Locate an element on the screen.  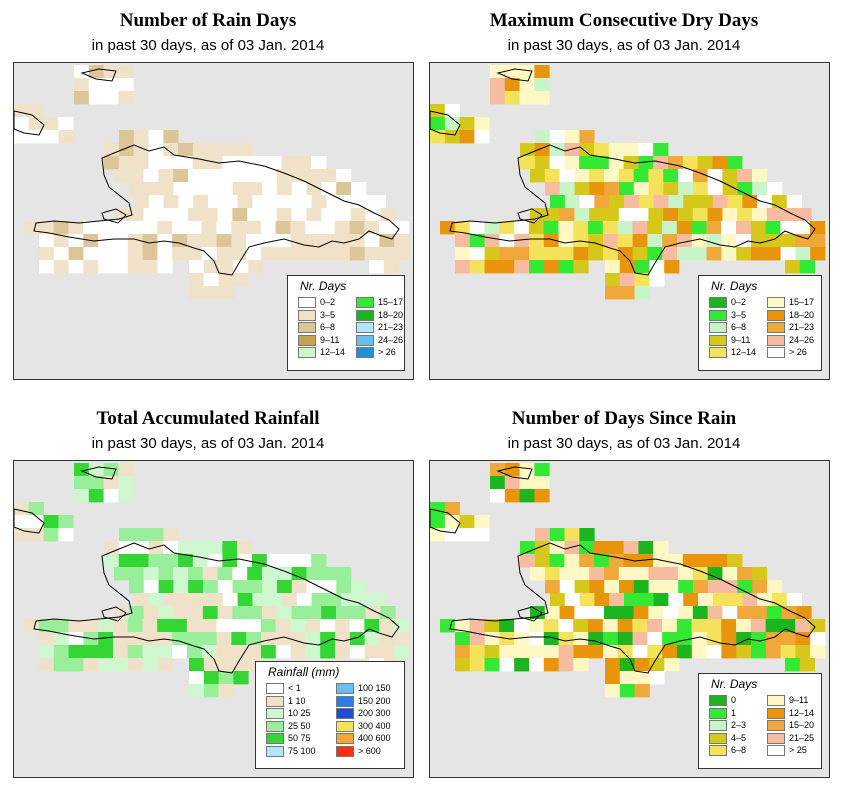
legend-label: 9–11 is located at coordinates (330, 339).